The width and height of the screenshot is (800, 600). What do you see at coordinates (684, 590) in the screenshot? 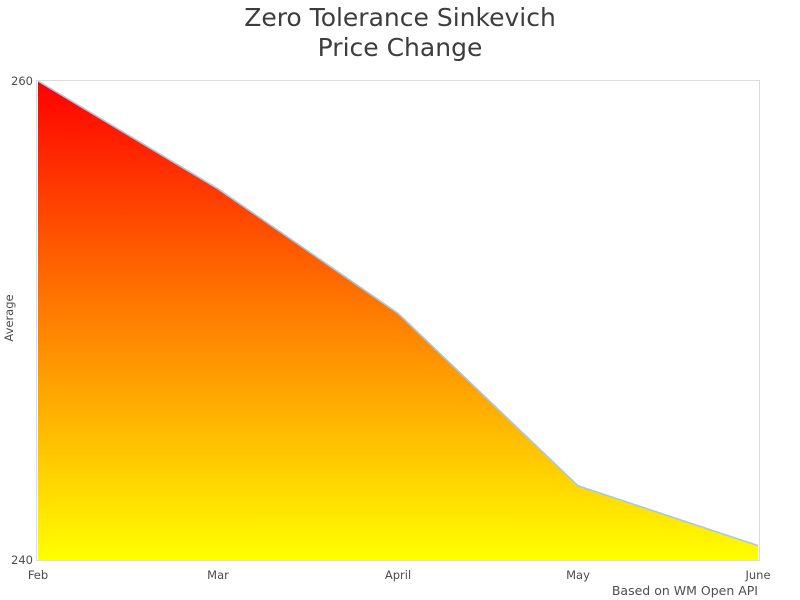
I see `chart-caption: Based on WM Open API` at bounding box center [684, 590].